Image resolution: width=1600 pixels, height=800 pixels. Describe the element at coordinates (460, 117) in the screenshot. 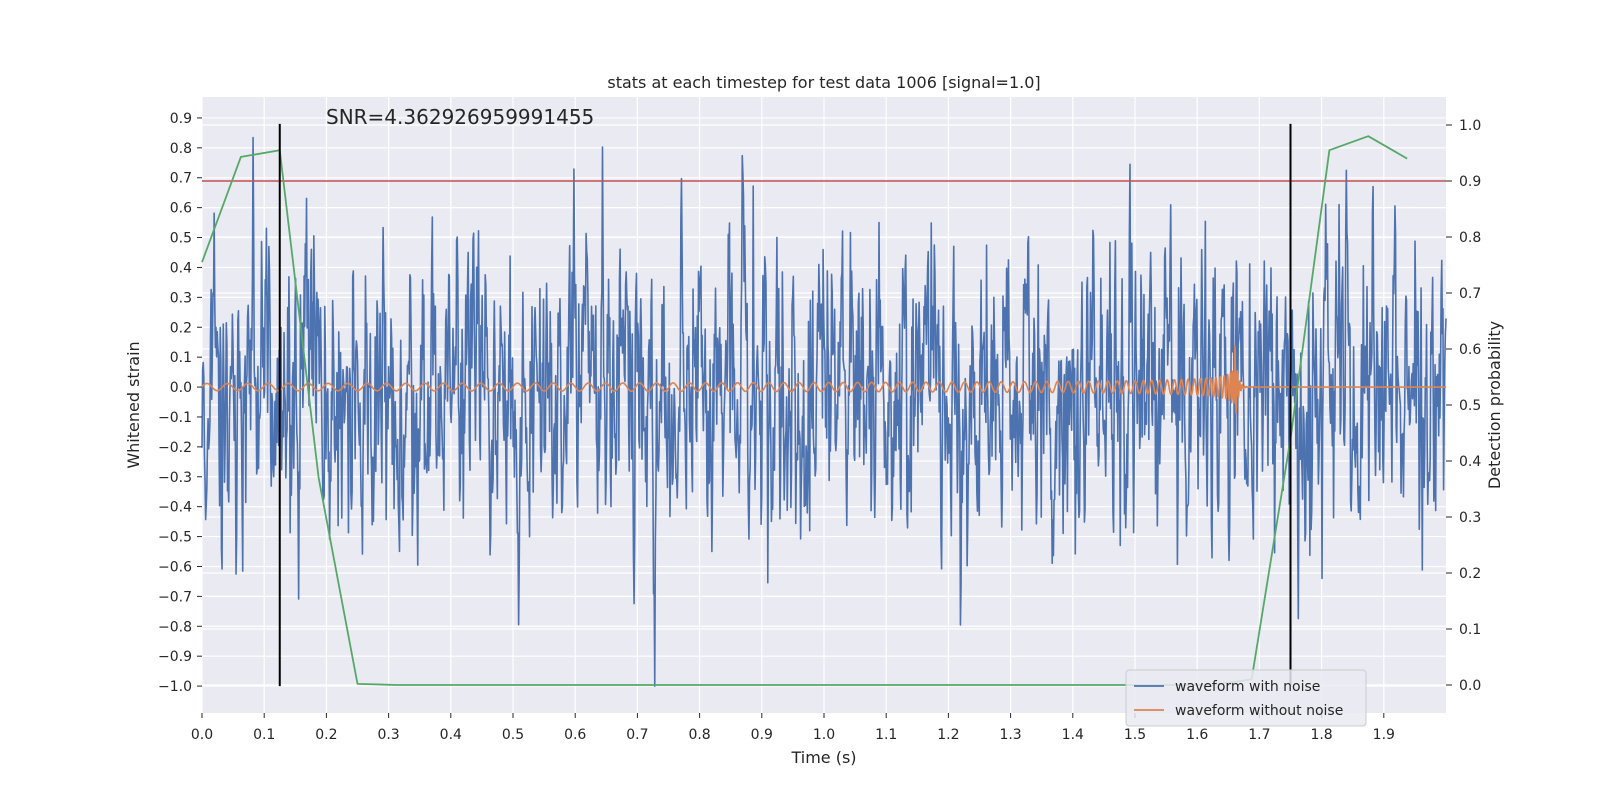

I see `snr-annotation: SNR=4.362926959991455` at that location.